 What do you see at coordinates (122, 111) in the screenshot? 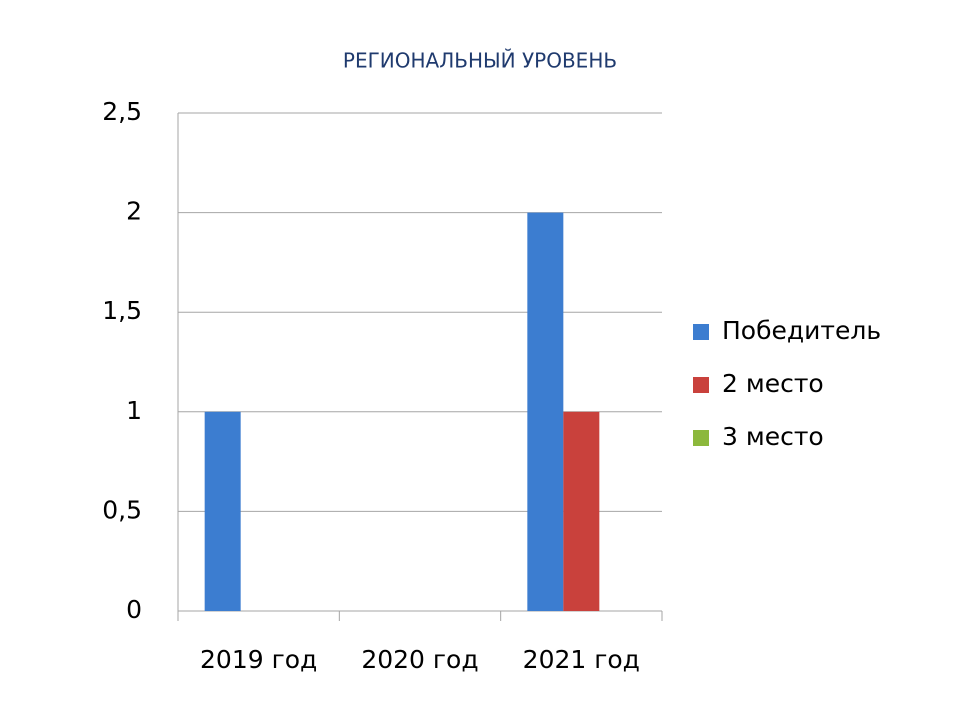
I see `y-tick-label: 2,5` at bounding box center [122, 111].